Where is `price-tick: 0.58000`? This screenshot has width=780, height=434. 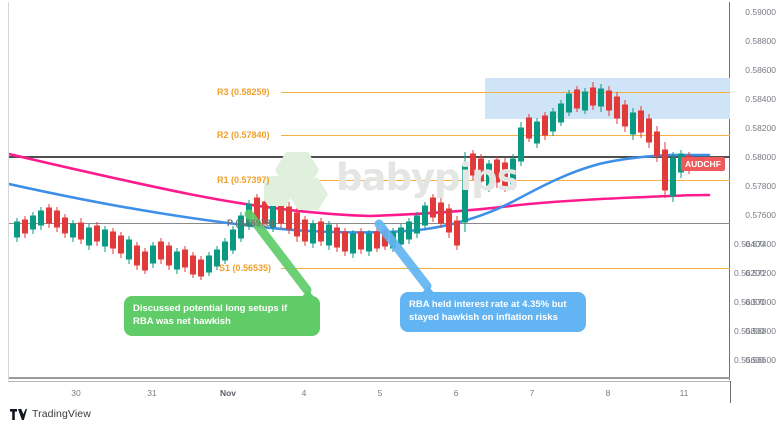 price-tick: 0.58000 is located at coordinates (760, 157).